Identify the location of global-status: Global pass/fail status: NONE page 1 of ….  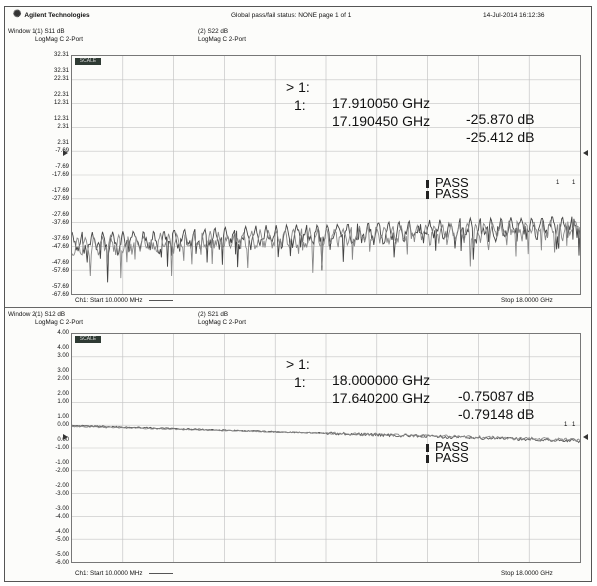
(291, 15).